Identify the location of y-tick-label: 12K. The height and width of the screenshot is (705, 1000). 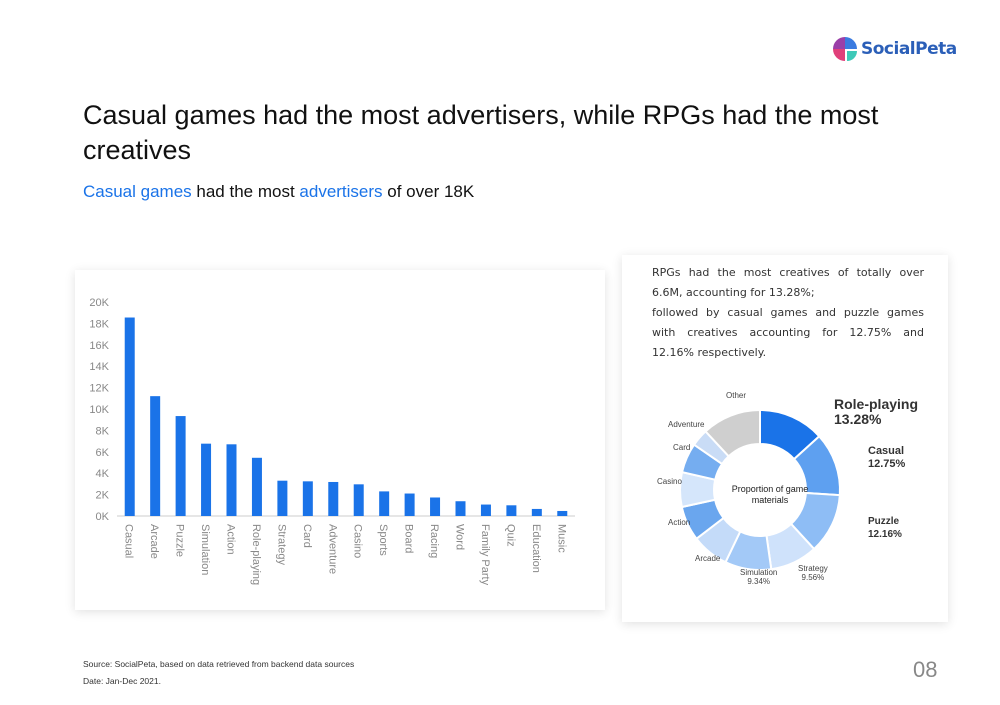
(99, 389).